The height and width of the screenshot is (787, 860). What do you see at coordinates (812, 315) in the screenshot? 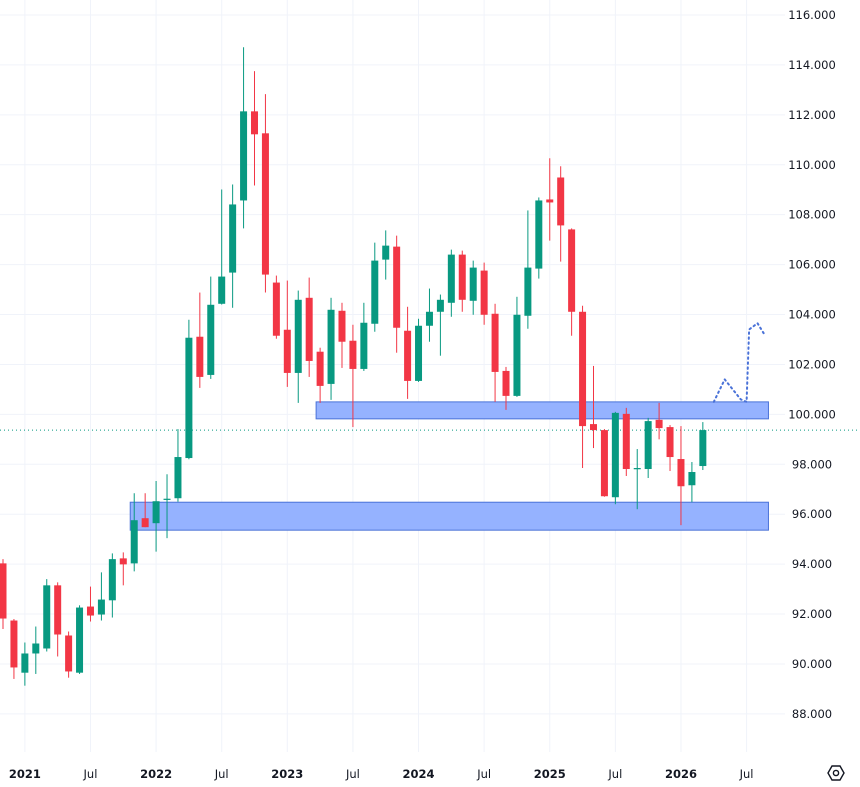
I see `y-tick-label: 104.000` at bounding box center [812, 315].